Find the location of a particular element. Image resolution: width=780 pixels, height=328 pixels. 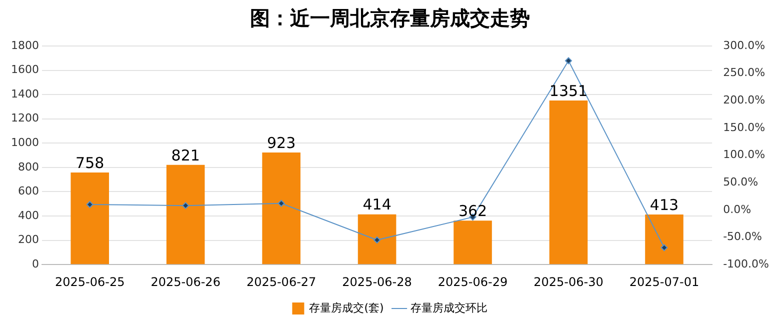

y-tick-label: 1600 is located at coordinates (24, 69).